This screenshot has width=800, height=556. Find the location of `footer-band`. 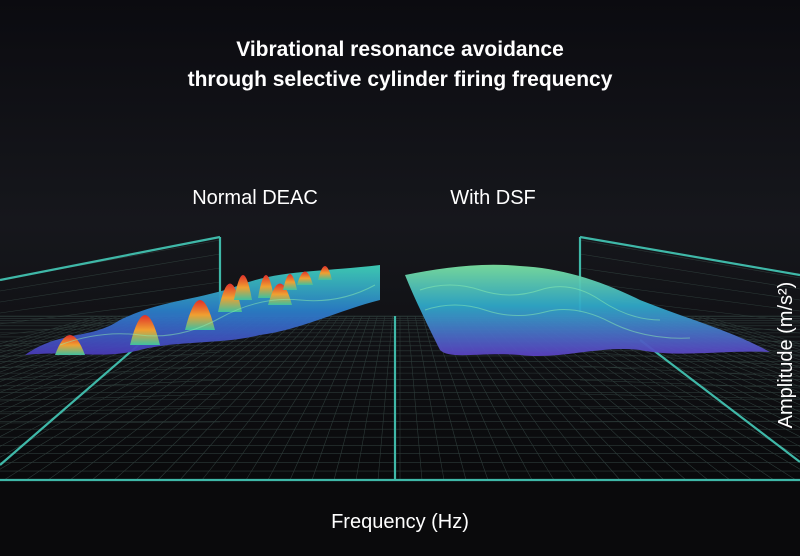

footer-band is located at coordinates (400, 518).